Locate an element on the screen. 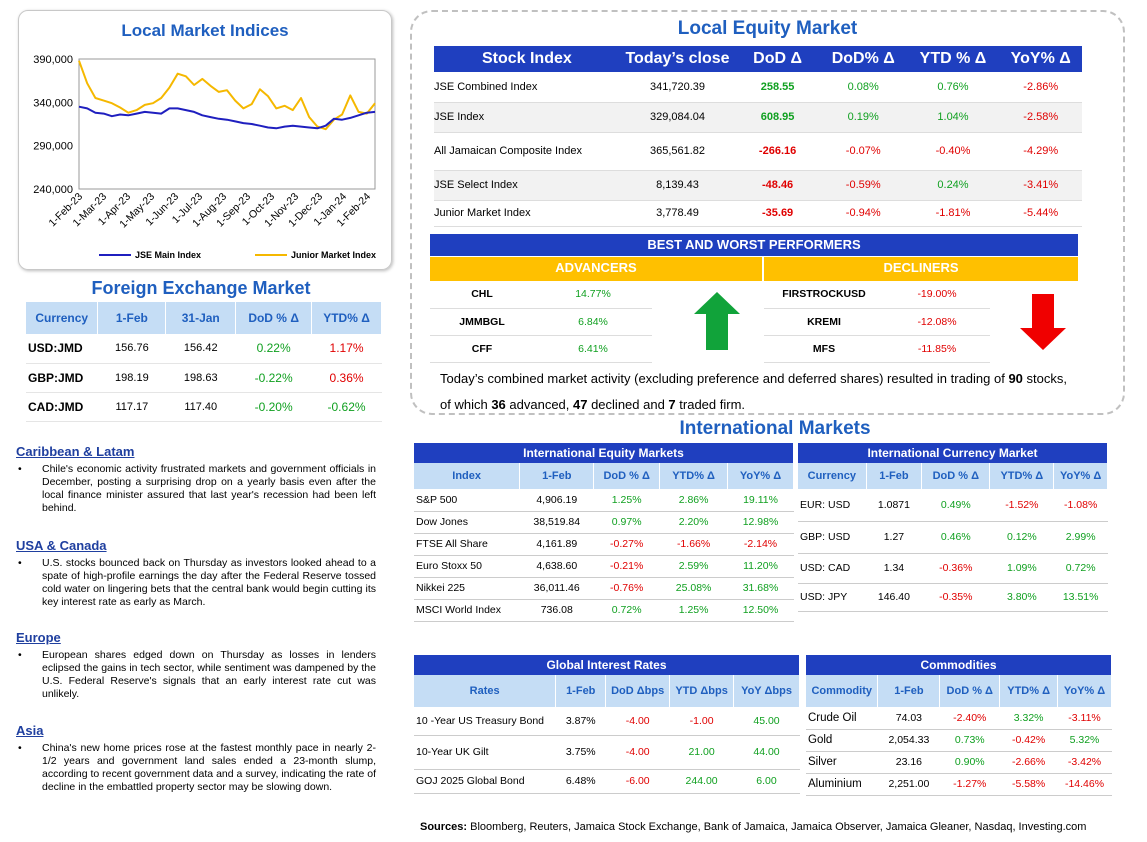  equity-ytd: 1.04% is located at coordinates (953, 117).